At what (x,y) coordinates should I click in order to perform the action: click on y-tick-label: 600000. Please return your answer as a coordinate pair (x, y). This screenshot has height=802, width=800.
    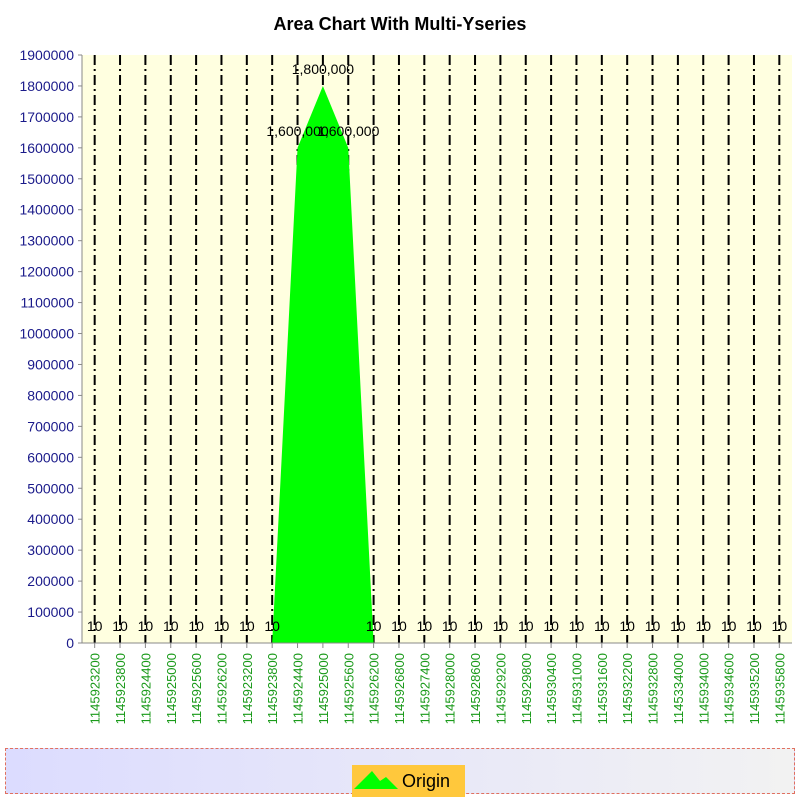
    Looking at the image, I should click on (50, 457).